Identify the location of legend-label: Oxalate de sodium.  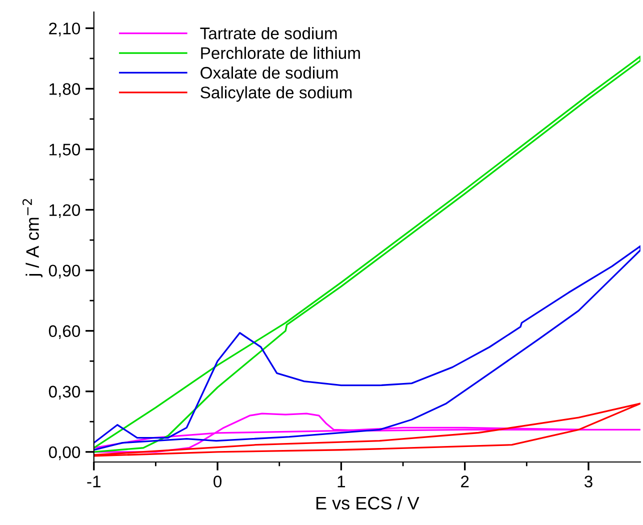
(269, 72).